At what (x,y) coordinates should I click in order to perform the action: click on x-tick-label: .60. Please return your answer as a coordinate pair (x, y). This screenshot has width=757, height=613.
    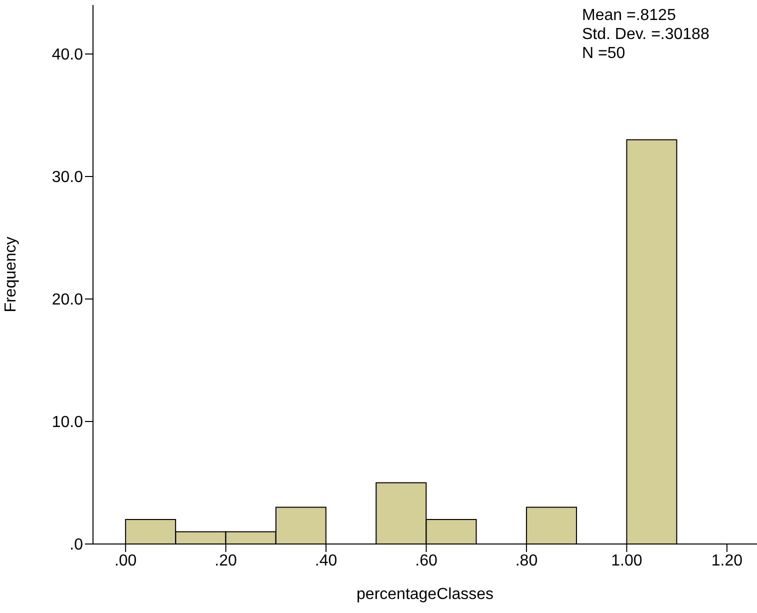
    Looking at the image, I should click on (426, 561).